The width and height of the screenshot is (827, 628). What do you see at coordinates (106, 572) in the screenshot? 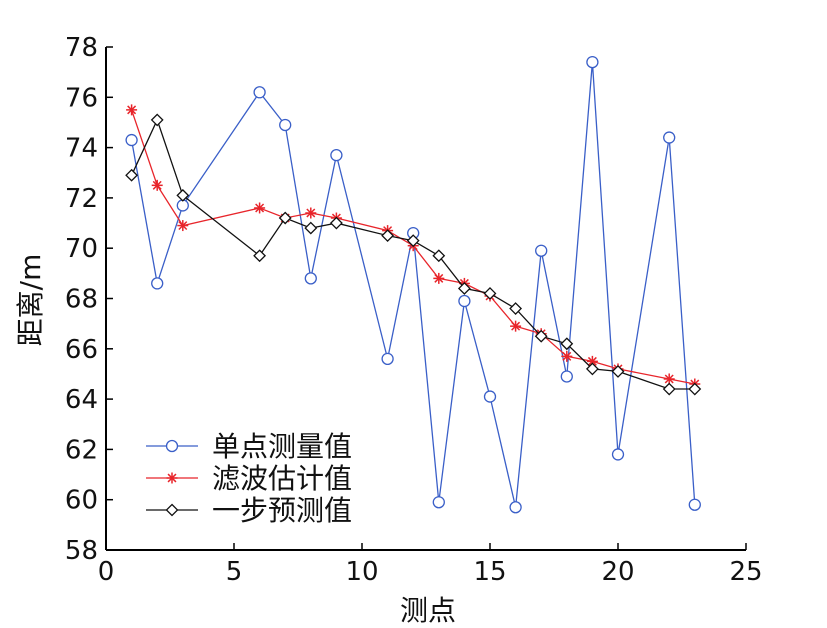
I see `x-tick-label: 0` at bounding box center [106, 572].